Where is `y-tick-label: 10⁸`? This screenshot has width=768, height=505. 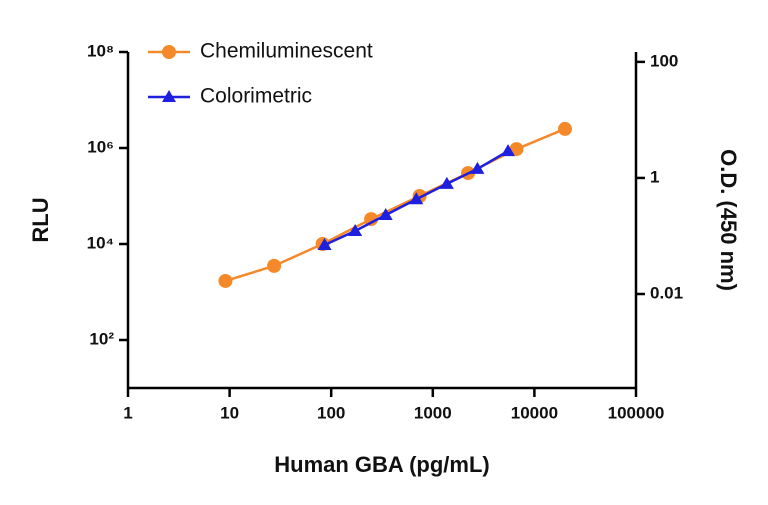 y-tick-label: 10⁸ is located at coordinates (100, 50).